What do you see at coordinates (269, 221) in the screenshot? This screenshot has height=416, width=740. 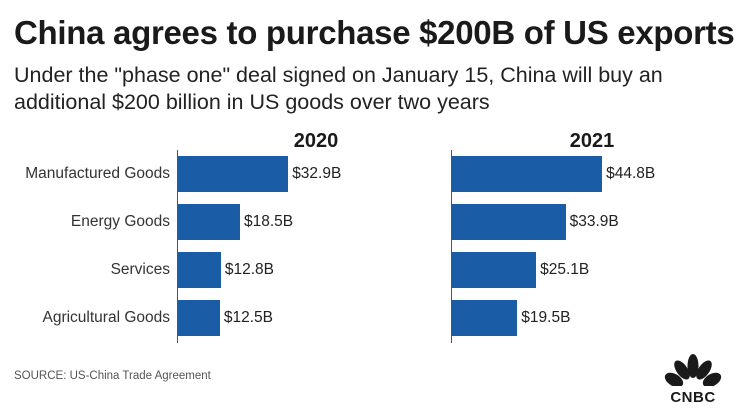 I see `value-label: $18.5B` at bounding box center [269, 221].